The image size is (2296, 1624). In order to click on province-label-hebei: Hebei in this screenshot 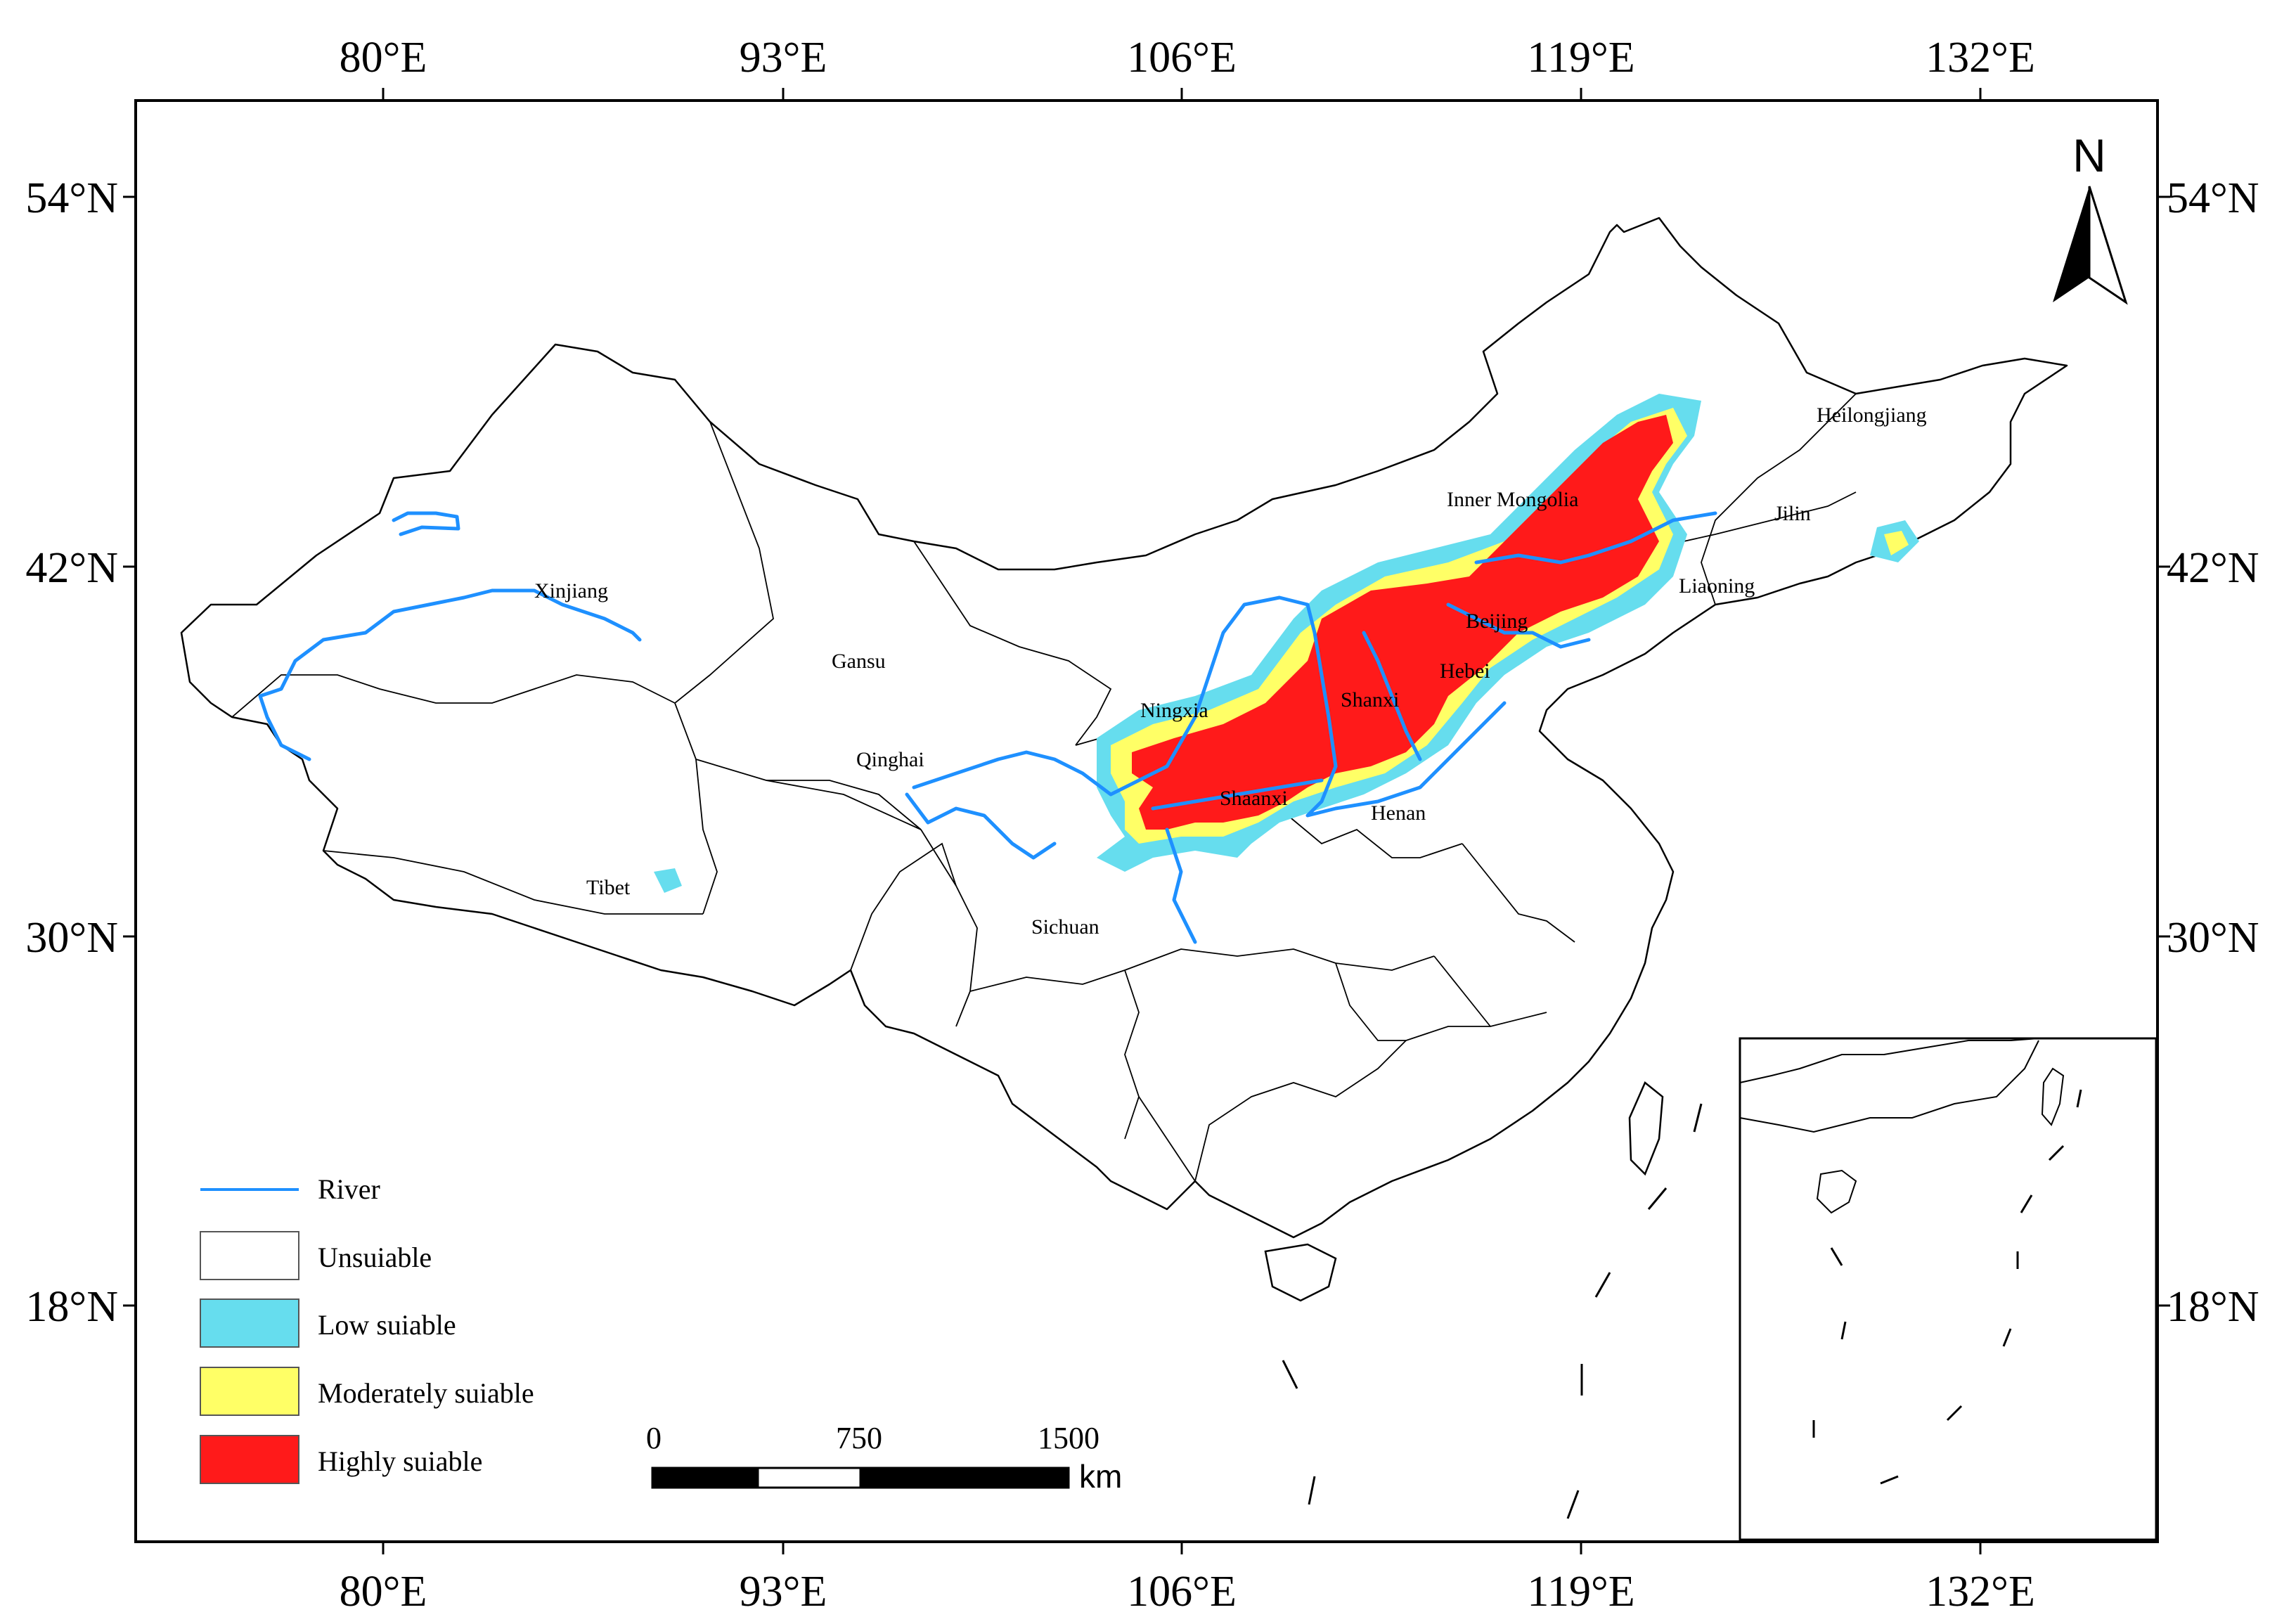, I will do `click(1465, 671)`.